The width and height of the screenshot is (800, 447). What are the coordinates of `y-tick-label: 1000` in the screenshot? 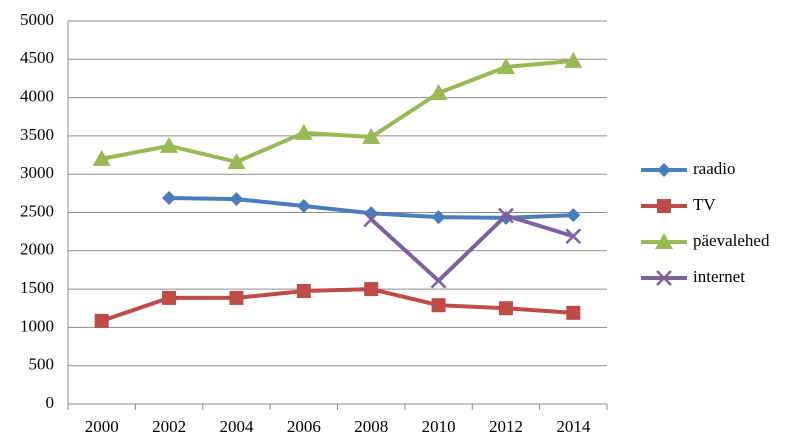 It's located at (37, 325).